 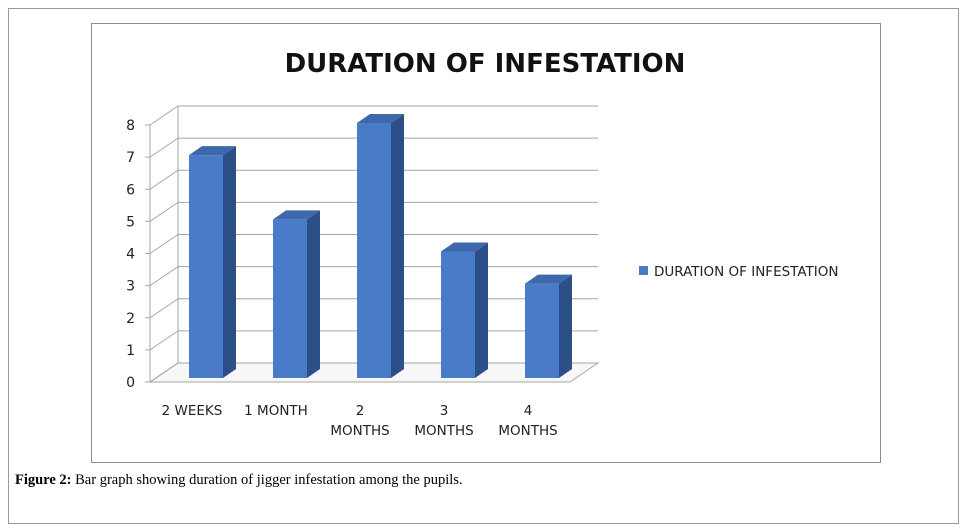 I want to click on x-tick-label: 1 MONTH, so click(x=276, y=411).